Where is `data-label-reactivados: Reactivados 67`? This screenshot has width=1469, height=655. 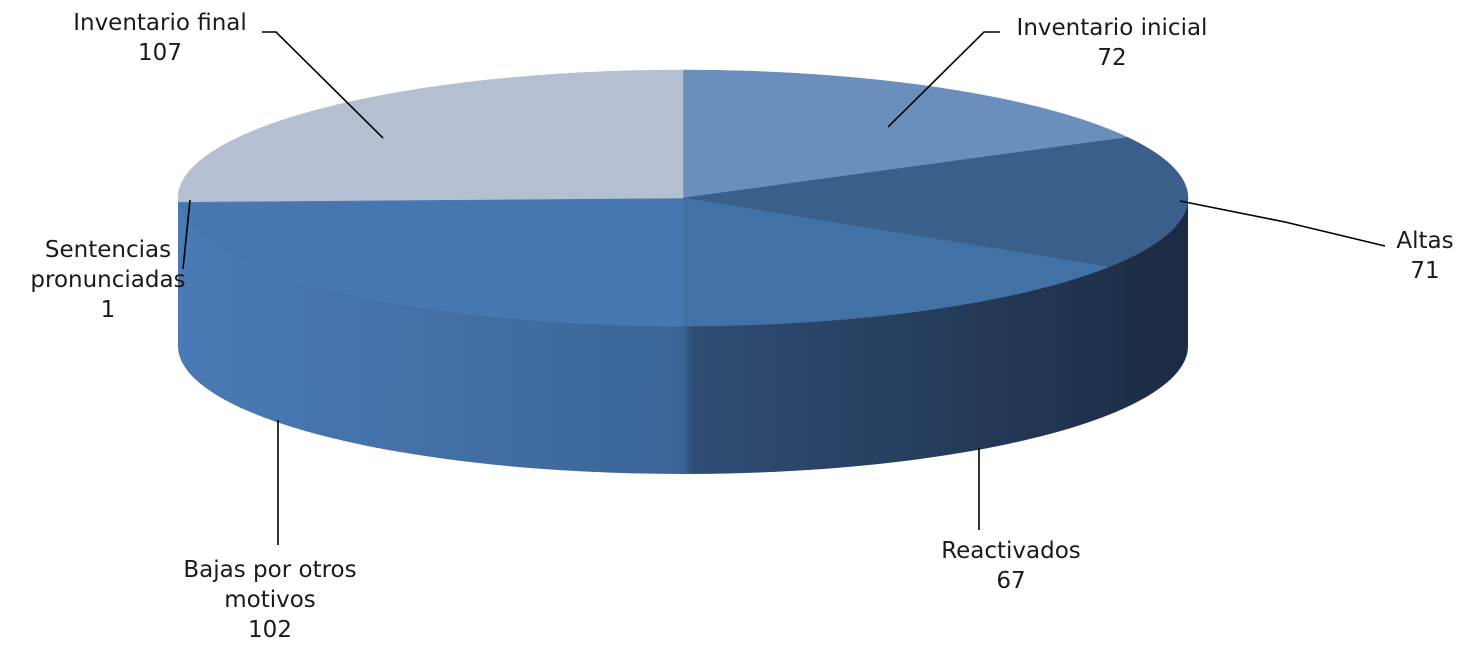
data-label-reactivados: Reactivados 67 is located at coordinates (1011, 566).